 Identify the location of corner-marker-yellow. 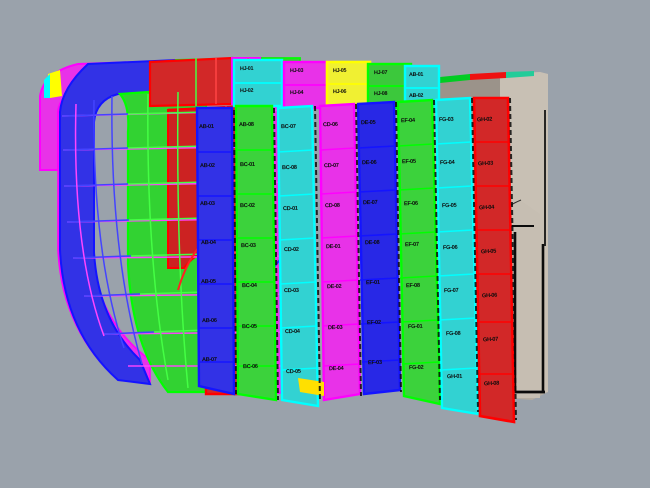
(55, 84).